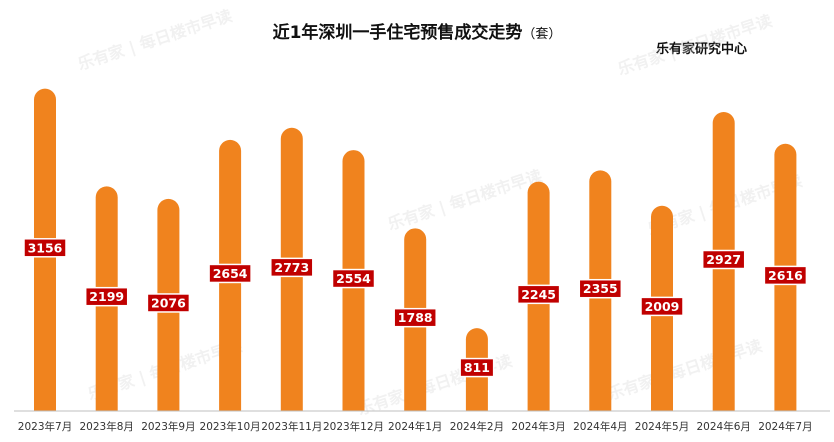 The height and width of the screenshot is (442, 834). I want to click on data-label: 1788, so click(415, 317).